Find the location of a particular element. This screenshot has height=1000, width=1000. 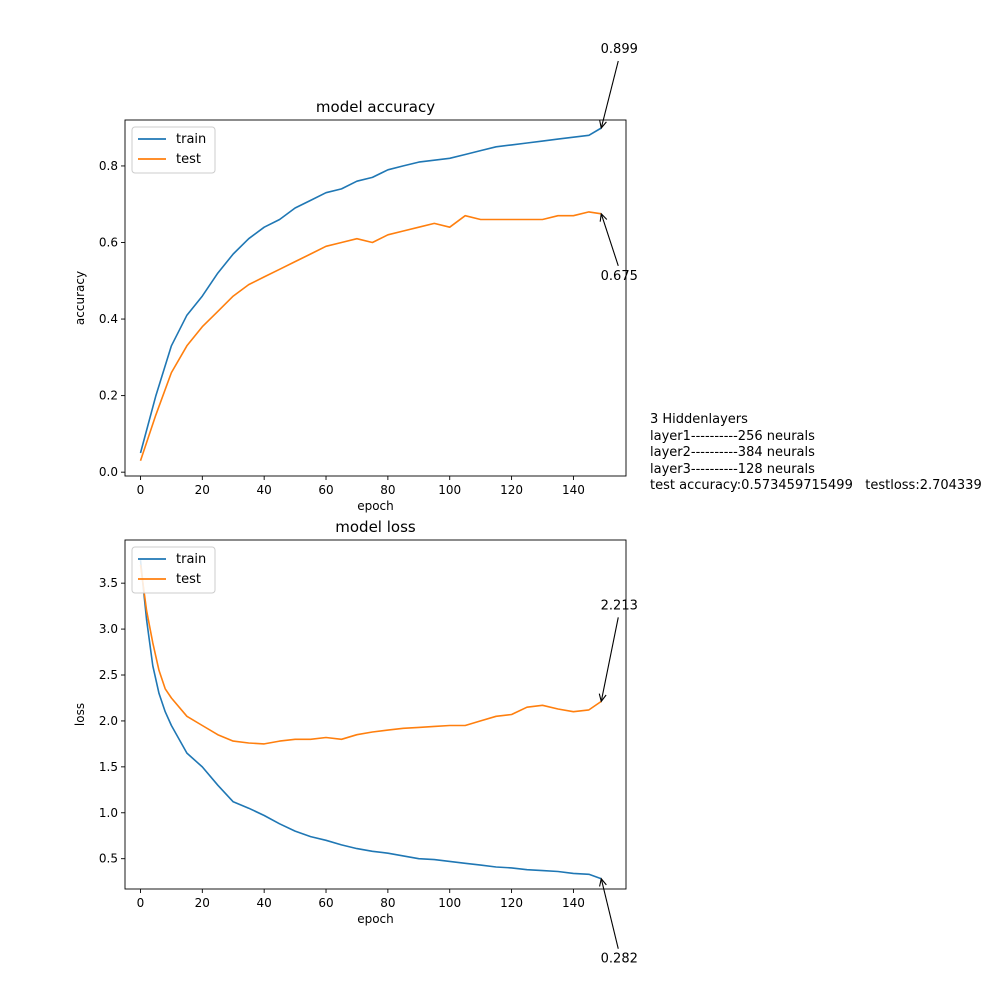

accuracy-ytick-label: 0.4 is located at coordinates (108, 319).